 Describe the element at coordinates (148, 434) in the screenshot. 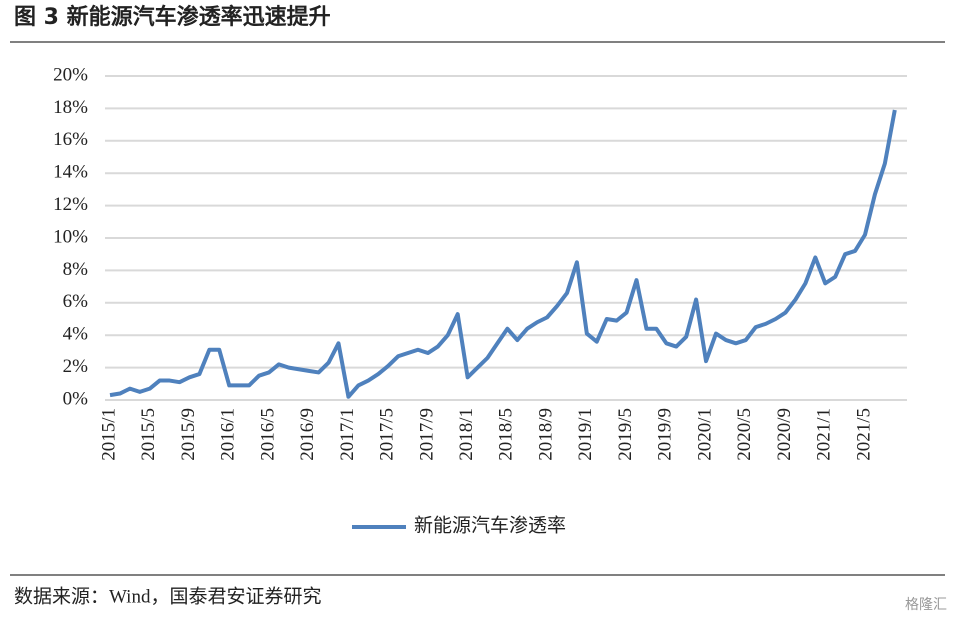

I see `x-tick-label: 2015/5` at that location.